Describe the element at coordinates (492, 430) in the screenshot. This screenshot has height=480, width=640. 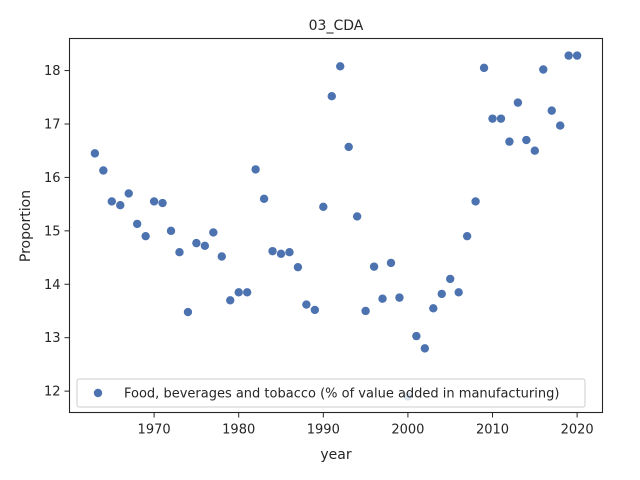
I see `x-tick-label: 2010` at that location.